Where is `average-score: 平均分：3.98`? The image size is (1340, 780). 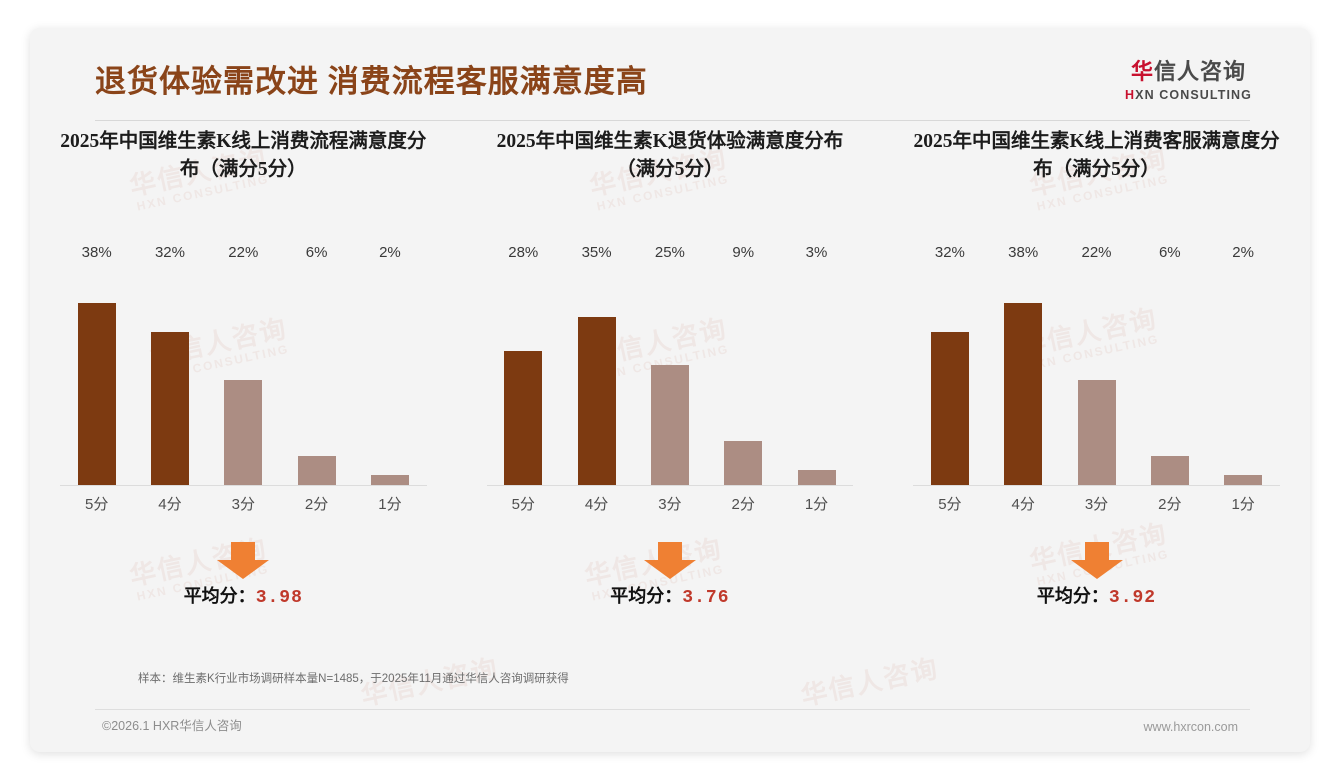
average-score: 平均分：3.98 is located at coordinates (243, 595).